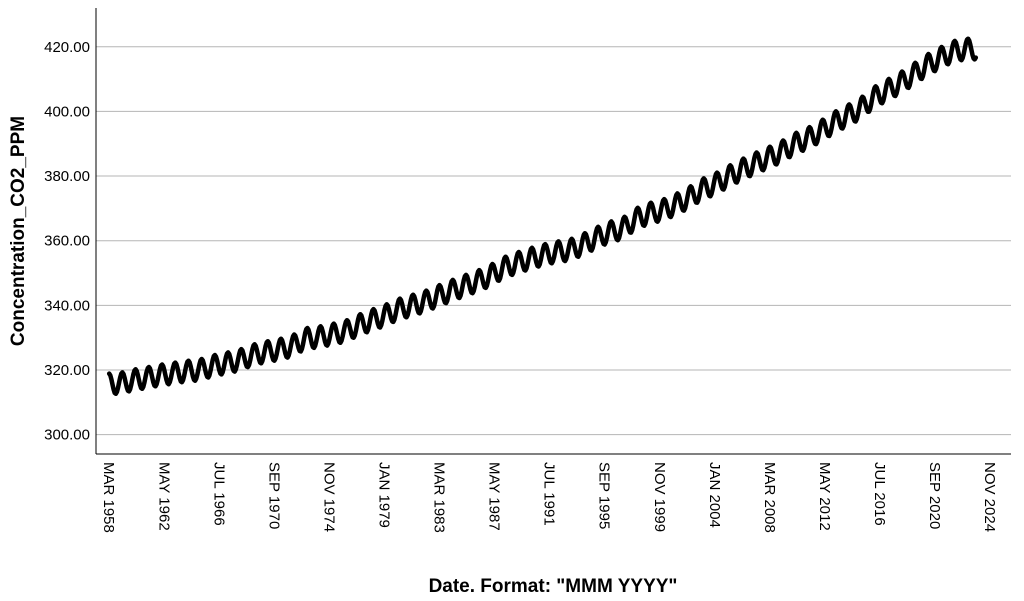 The width and height of the screenshot is (1024, 601). I want to click on x-tick-label: JAN 2004, so click(714, 495).